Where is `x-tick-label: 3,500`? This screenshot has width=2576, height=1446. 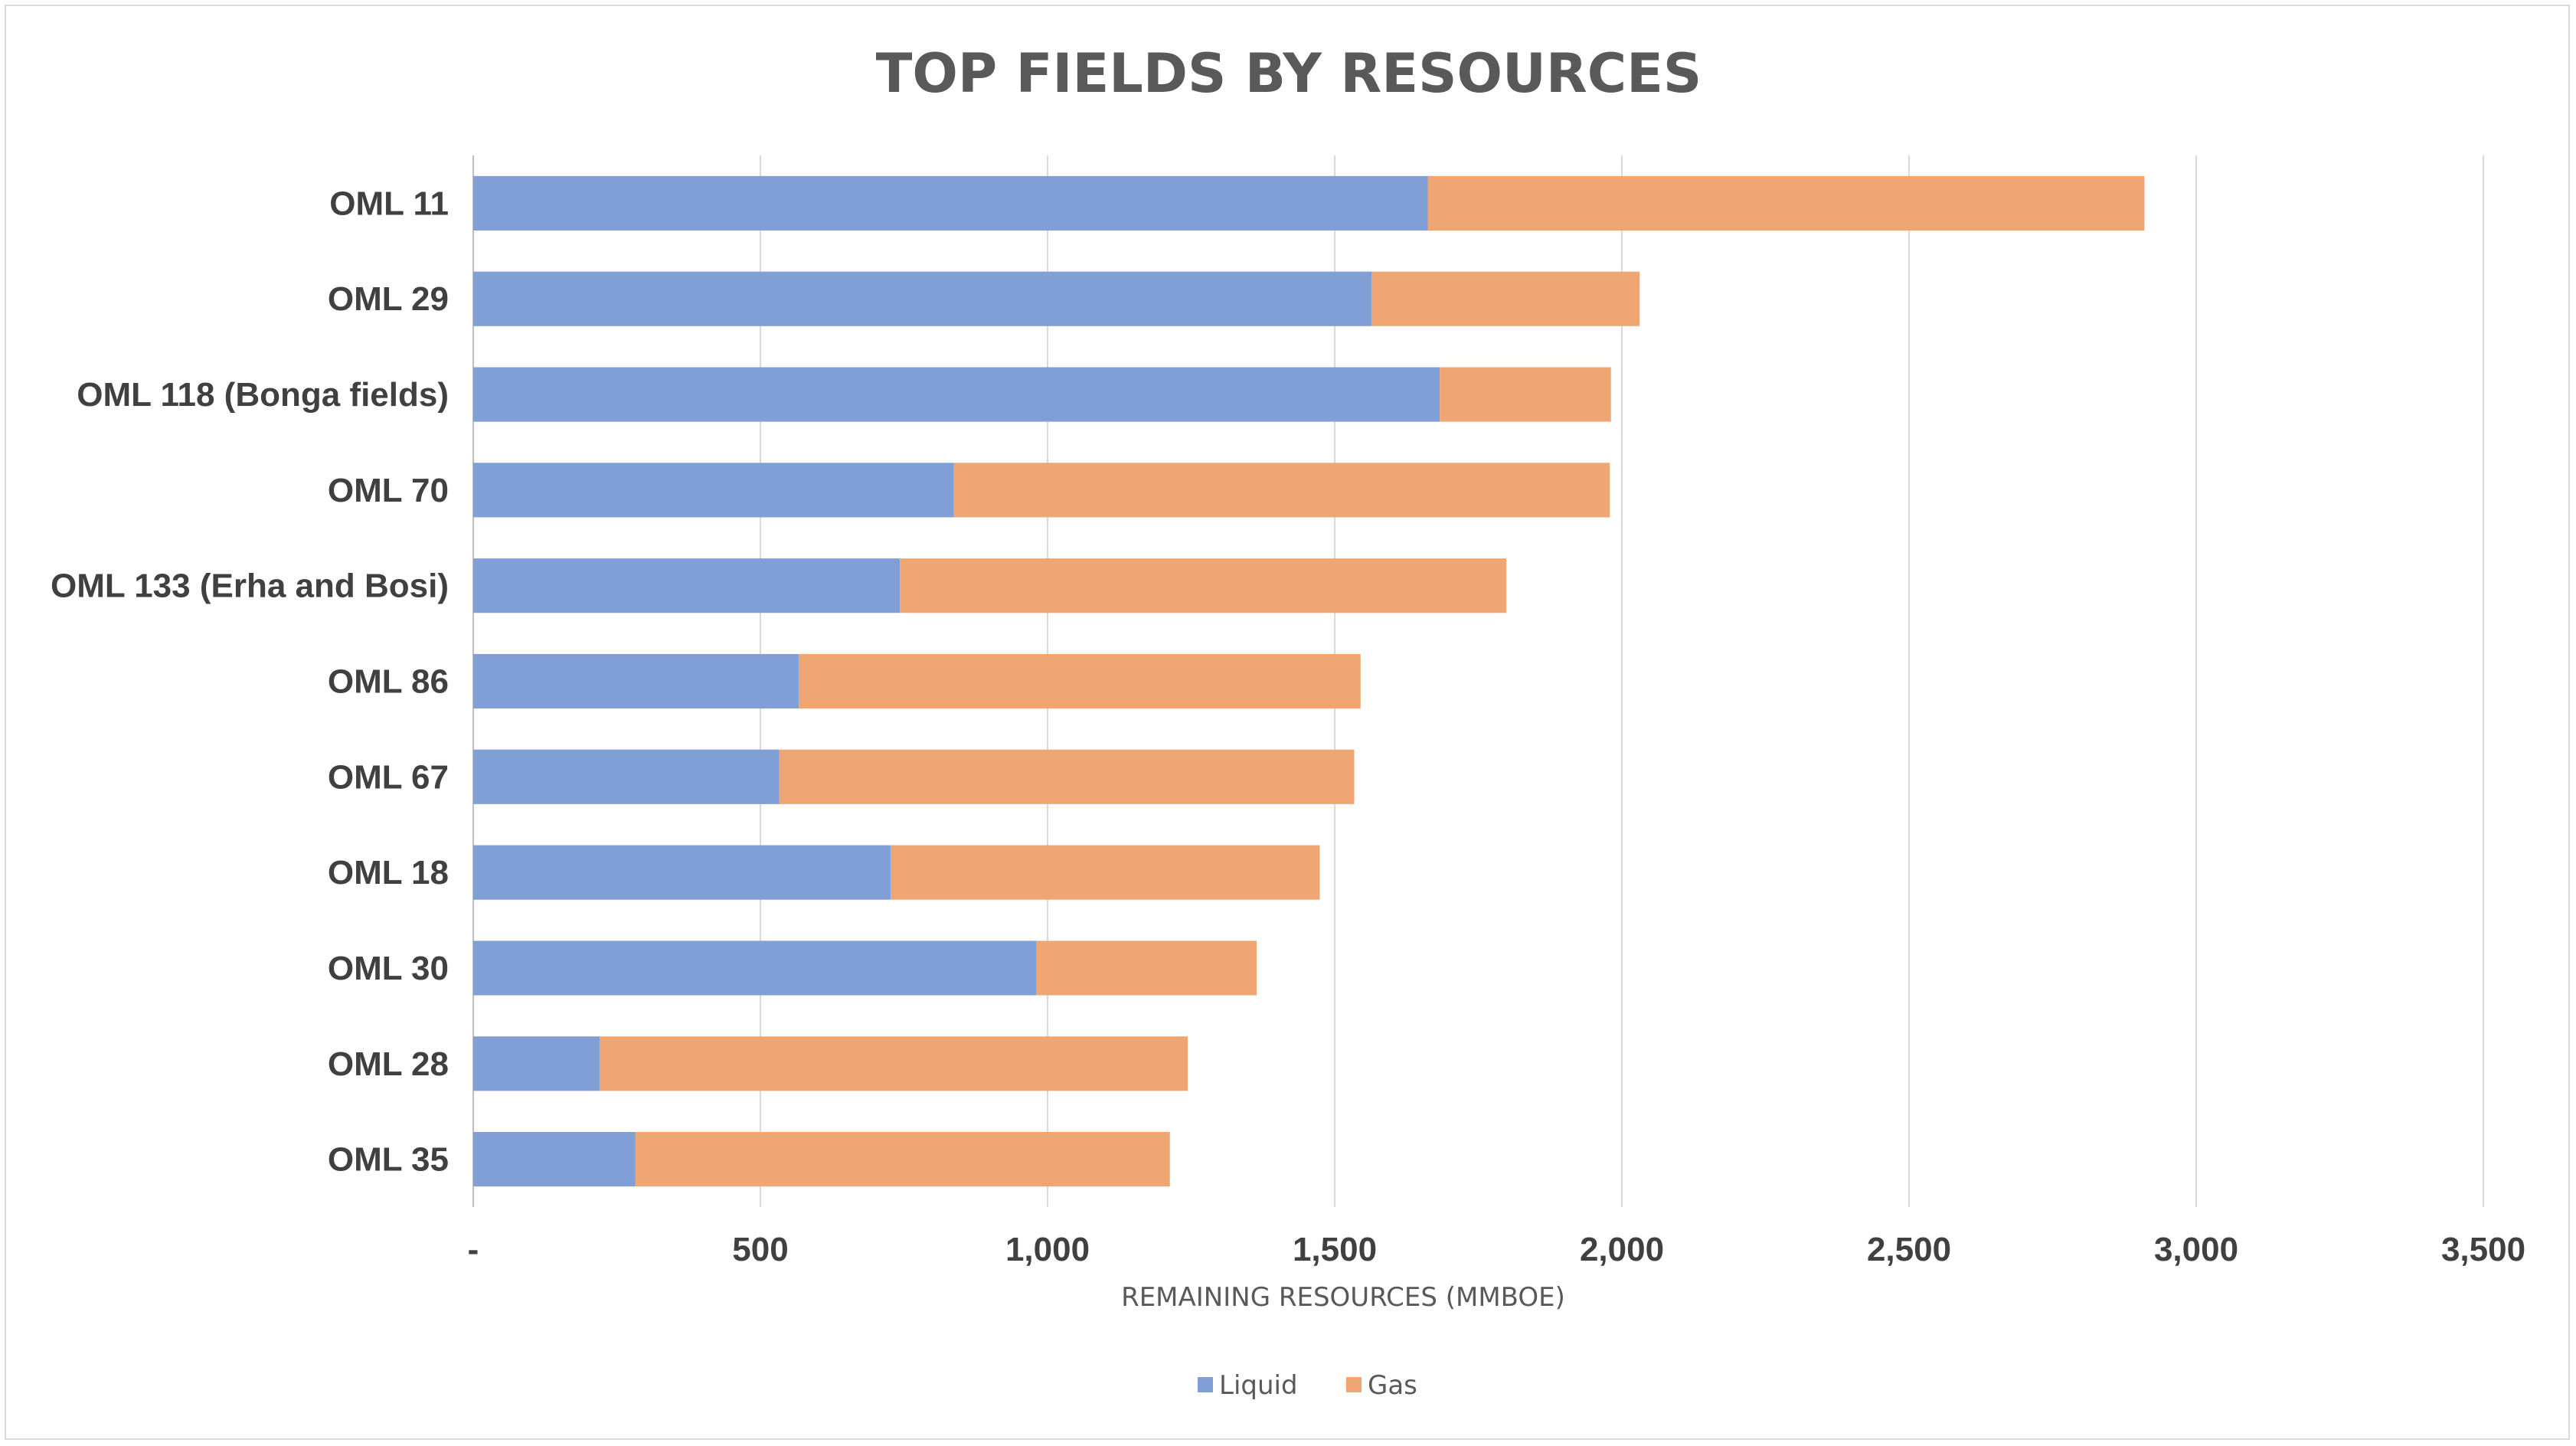 x-tick-label: 3,500 is located at coordinates (2483, 1249).